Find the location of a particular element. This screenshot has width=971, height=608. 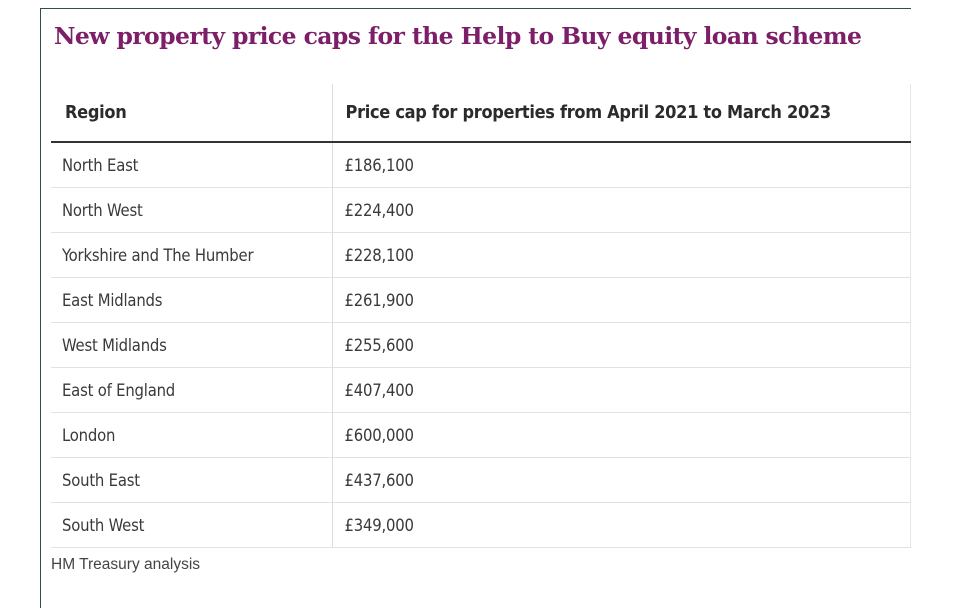

region-cell: South East is located at coordinates (191, 480).